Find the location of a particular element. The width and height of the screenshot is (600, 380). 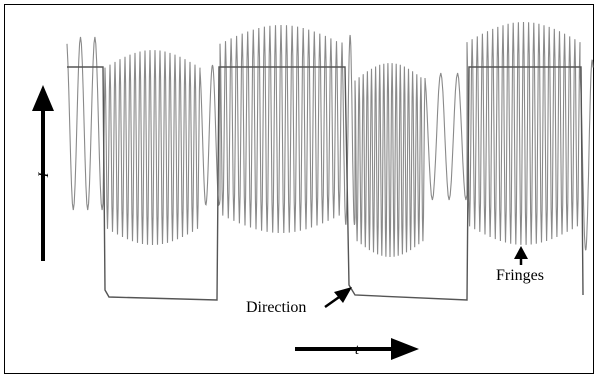

x-axis-label: t is located at coordinates (357, 350).